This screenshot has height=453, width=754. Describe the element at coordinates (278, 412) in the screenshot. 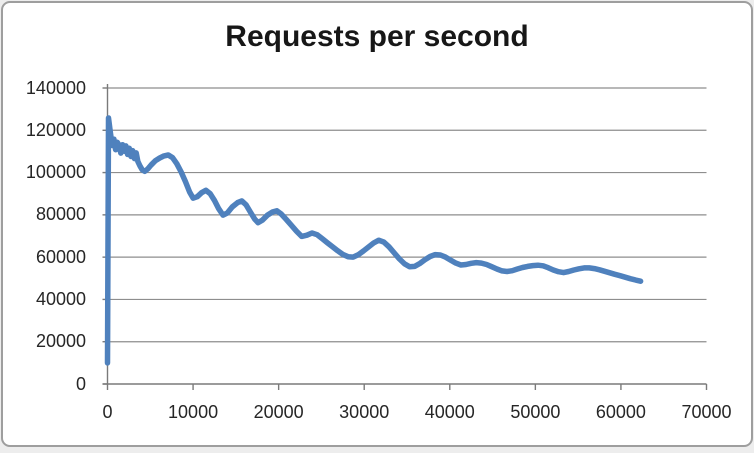

I see `x-tick-label: 20000` at that location.